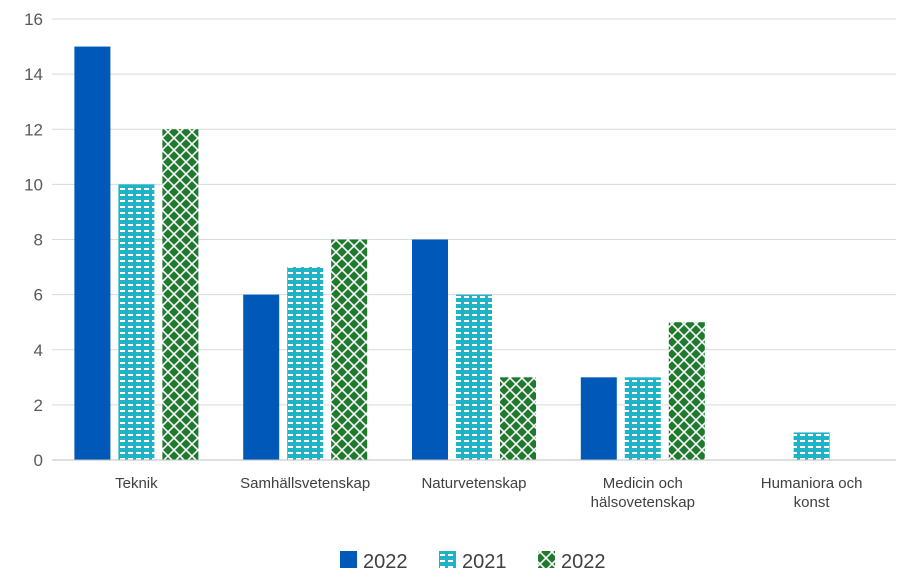 The image size is (910, 572). What do you see at coordinates (305, 483) in the screenshot?
I see `x-tick-label: Samhällsvetenskap` at bounding box center [305, 483].